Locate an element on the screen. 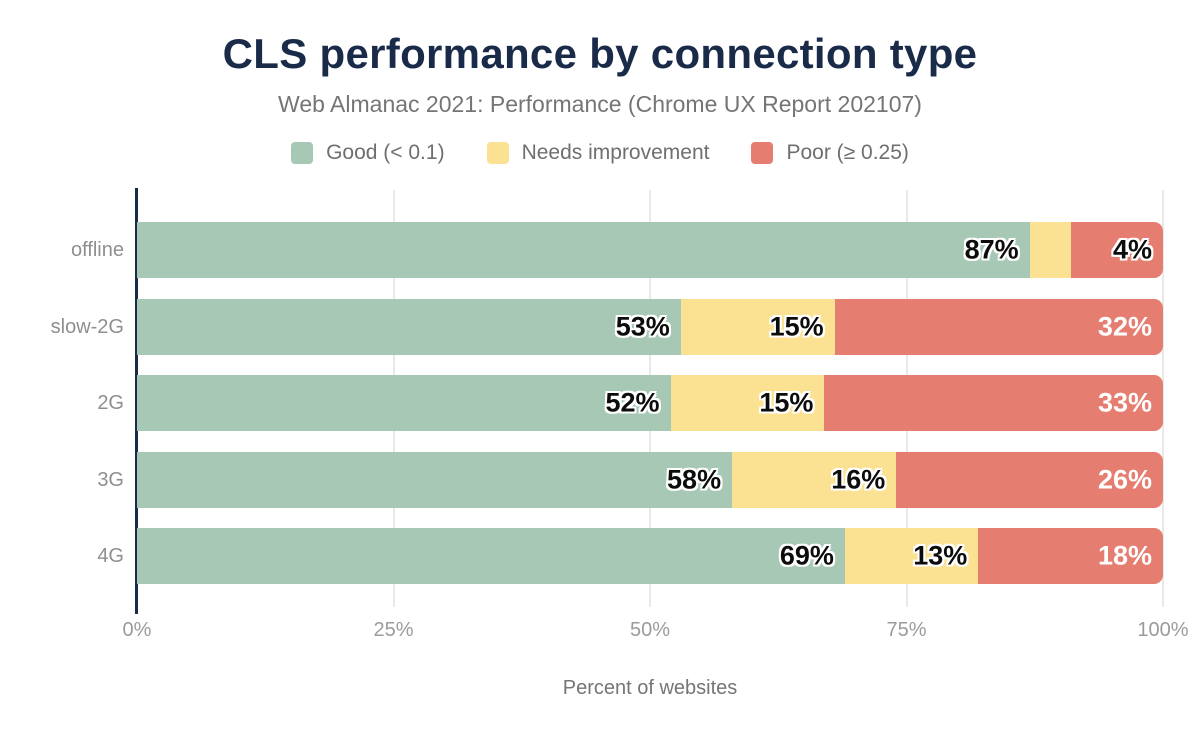 The image size is (1200, 742). segment-value-label: 13% is located at coordinates (940, 555).